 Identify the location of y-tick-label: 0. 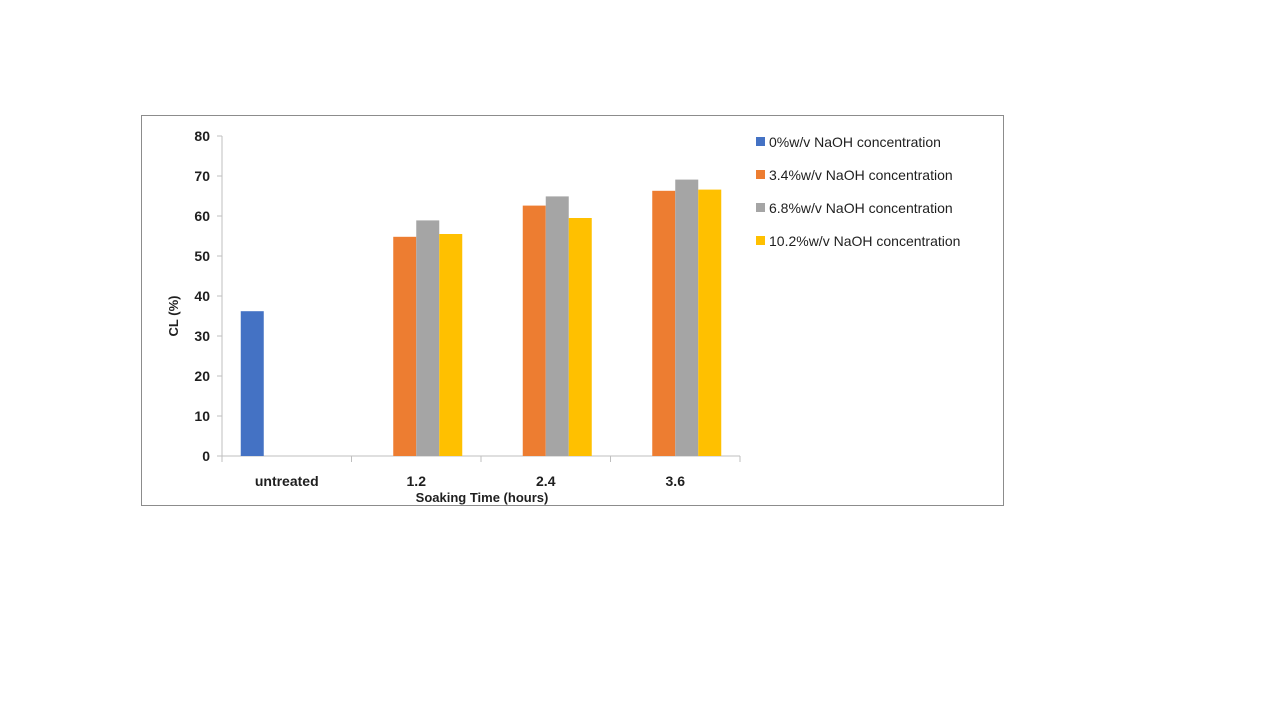
(206, 456).